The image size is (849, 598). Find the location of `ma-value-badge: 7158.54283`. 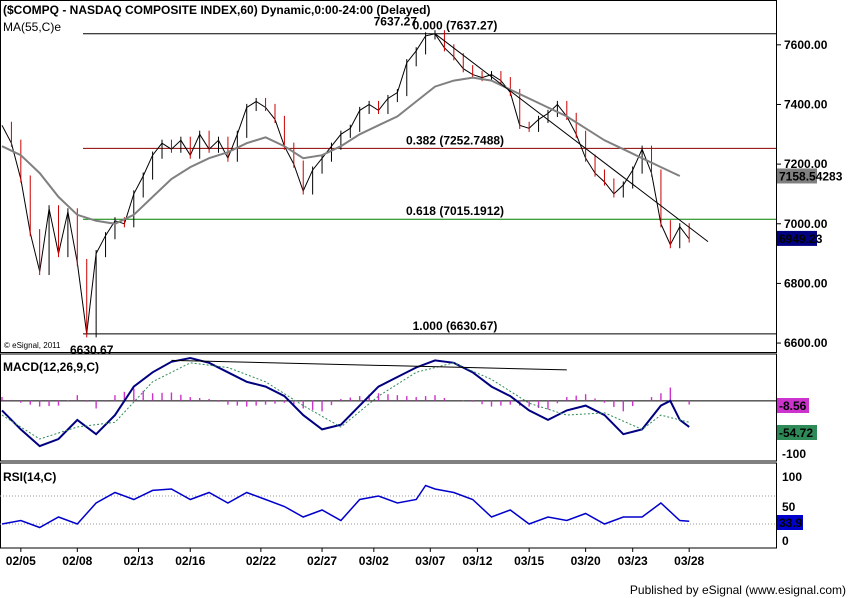

ma-value-badge: 7158.54283 is located at coordinates (811, 176).